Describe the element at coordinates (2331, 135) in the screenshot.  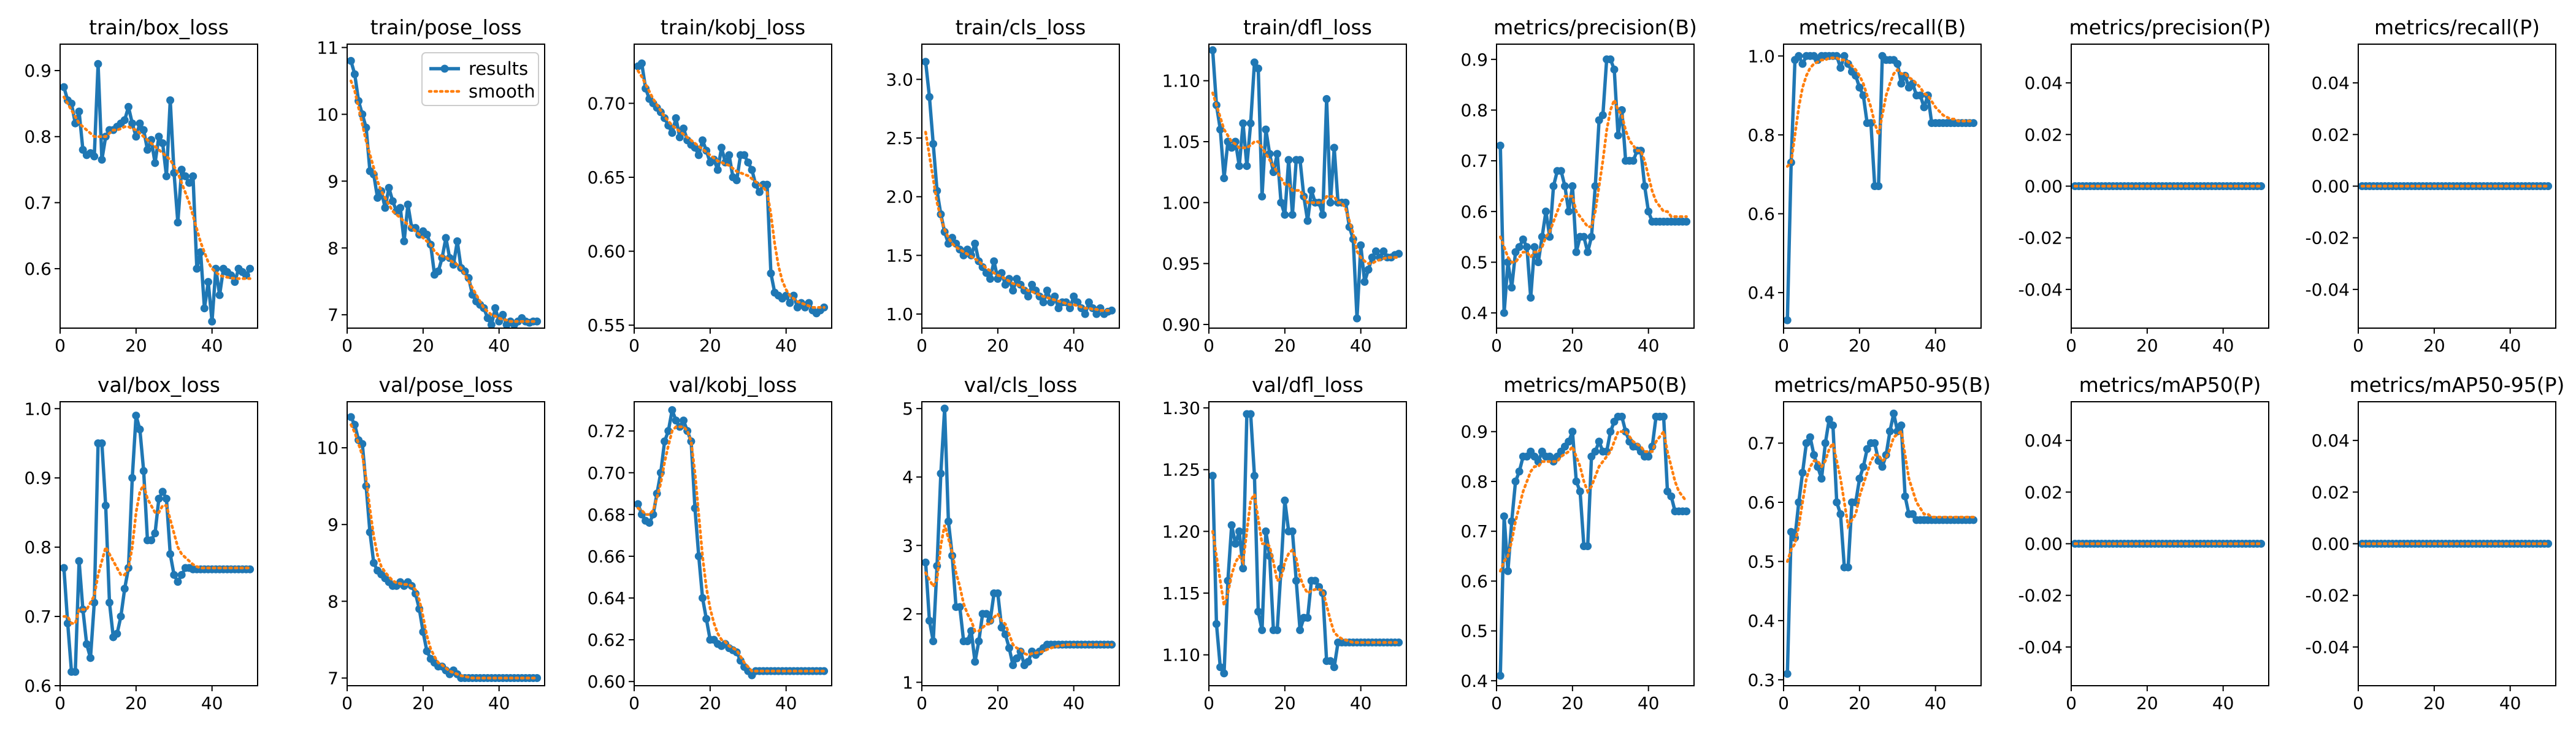
I see `y-tick-label: 0.02` at that location.